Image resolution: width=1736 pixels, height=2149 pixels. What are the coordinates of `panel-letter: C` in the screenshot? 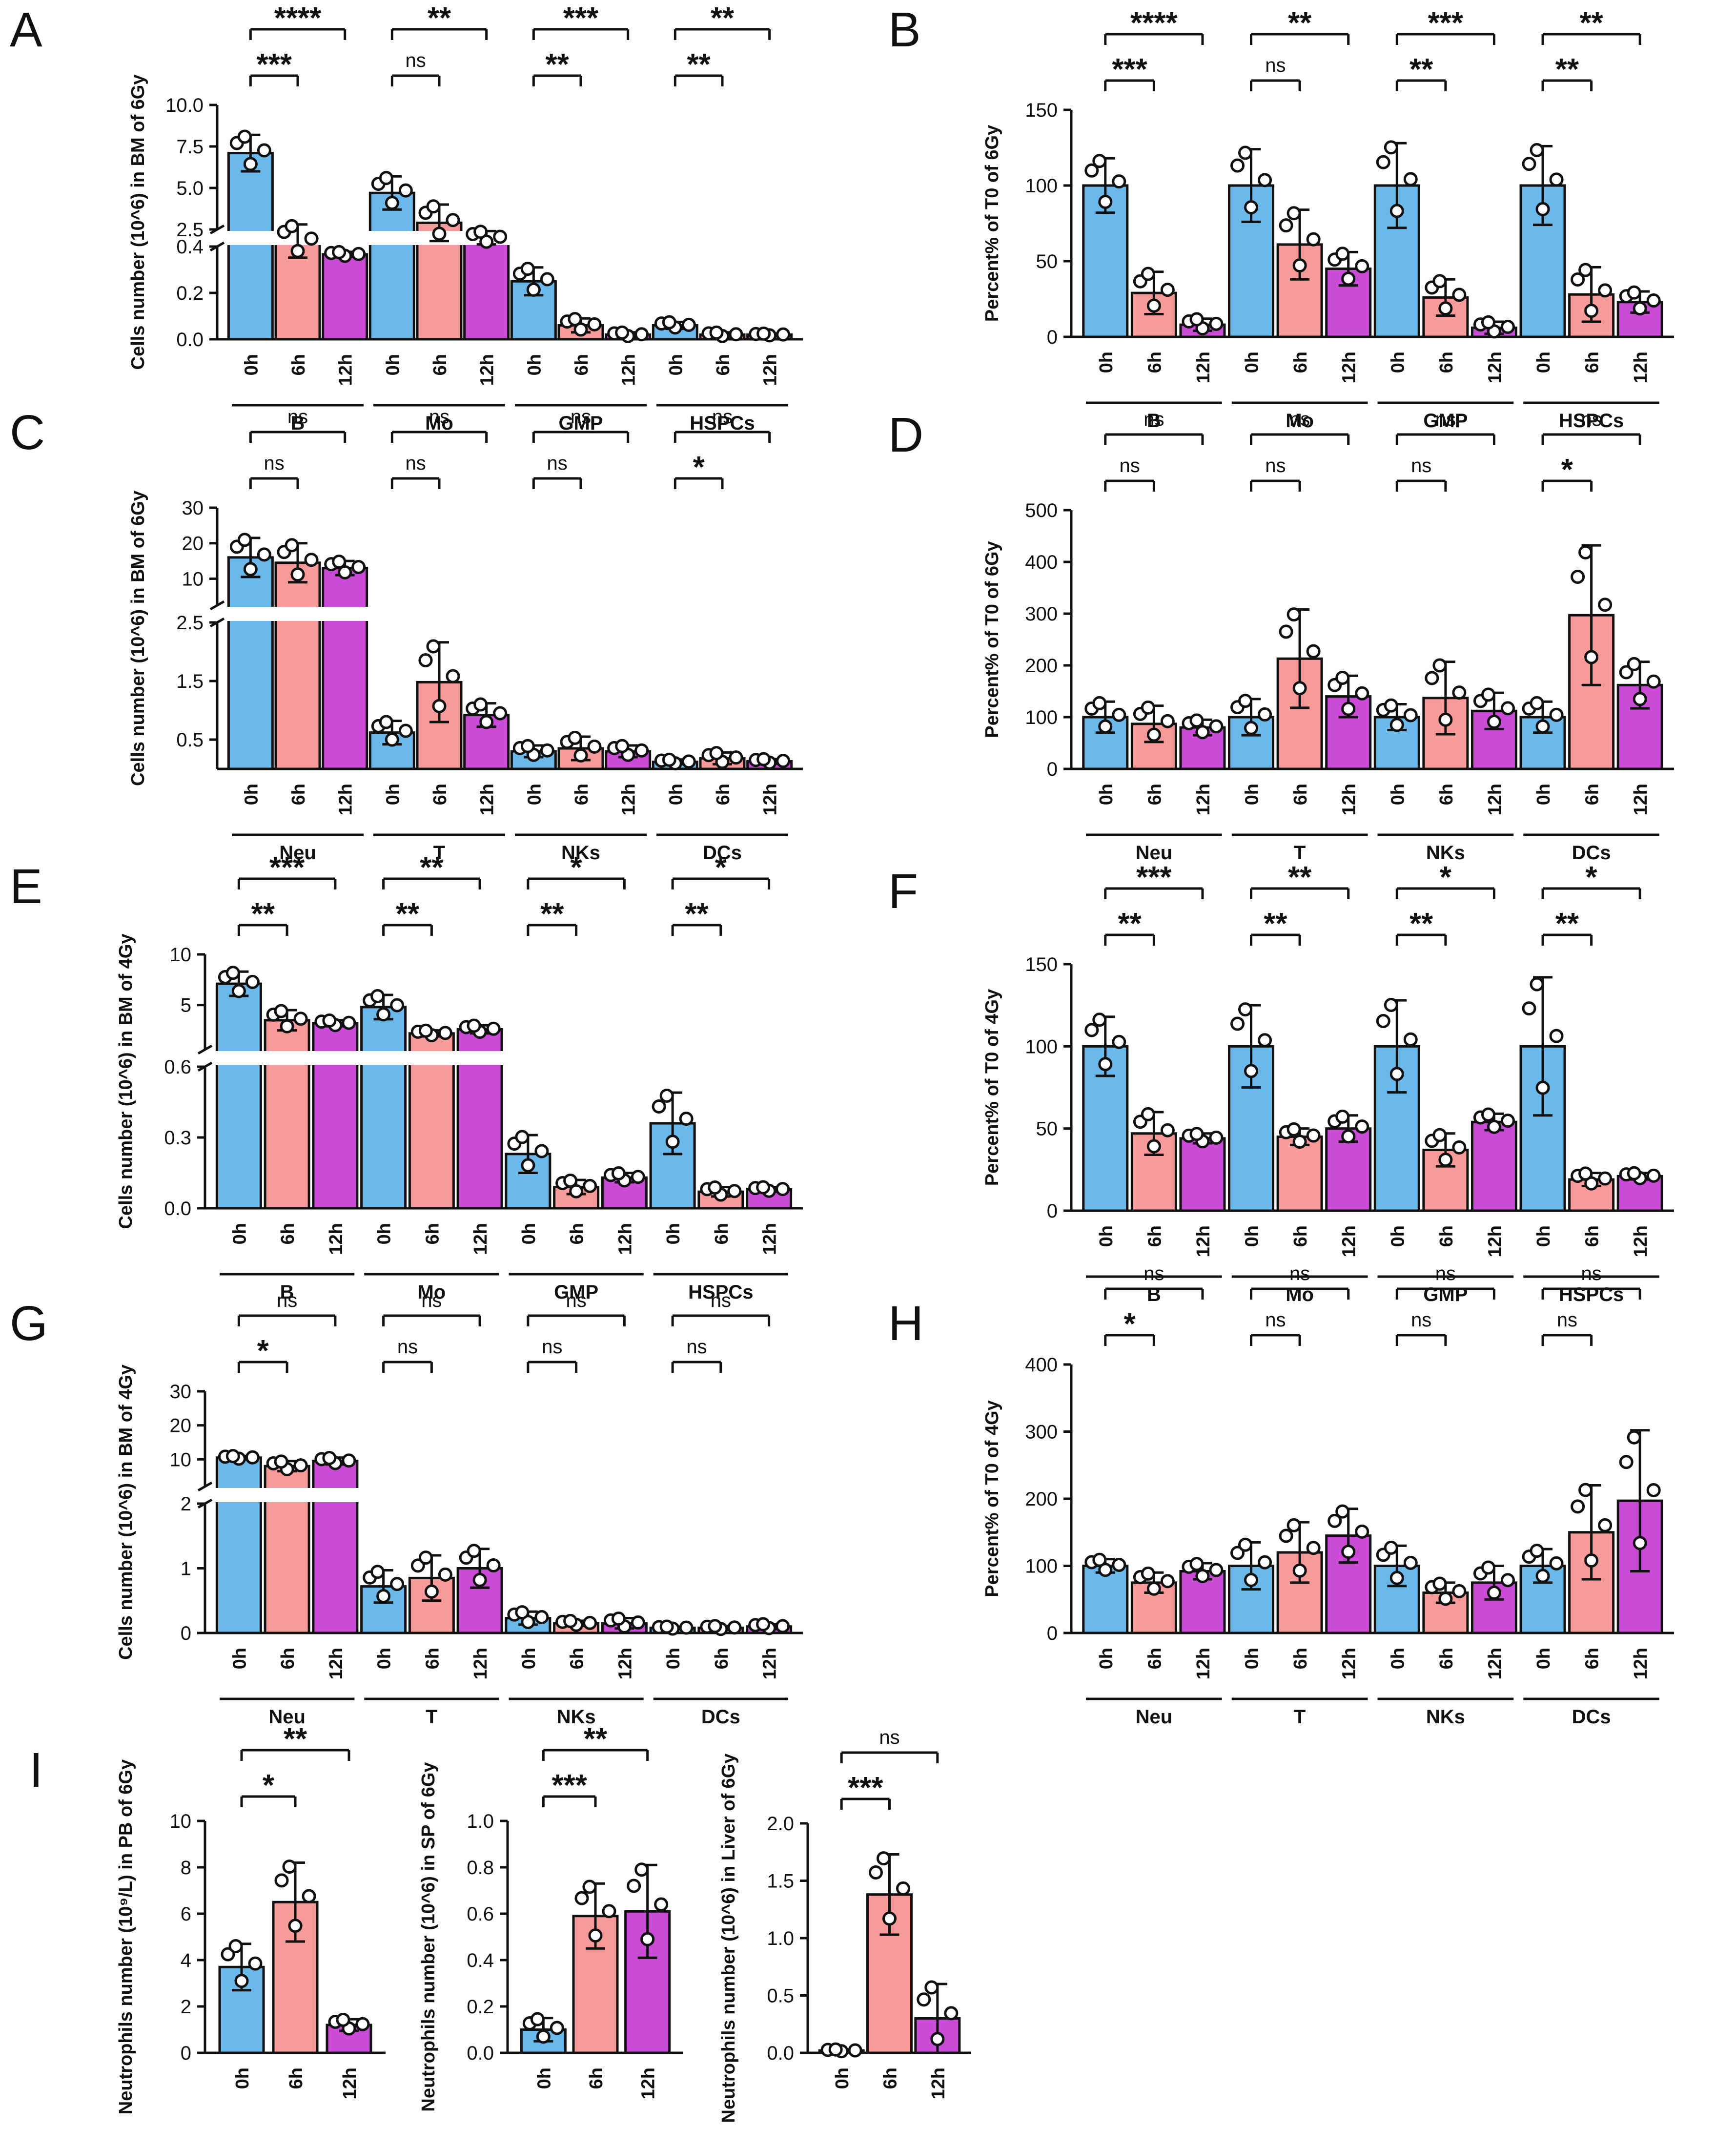 It's located at (27, 432).